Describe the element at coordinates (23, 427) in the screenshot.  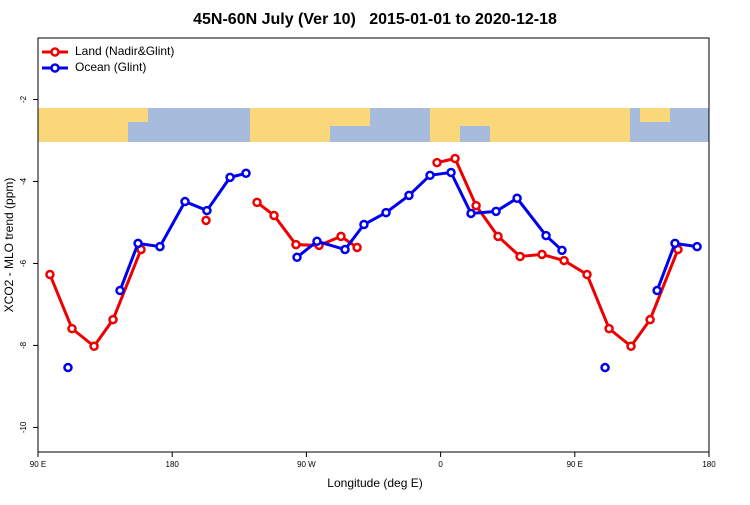
I see `y-tick-label: -10` at that location.